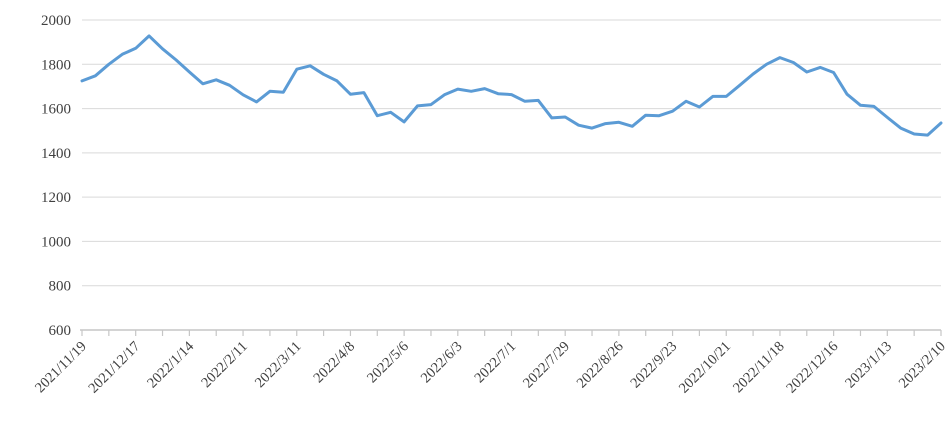 The image size is (952, 432). What do you see at coordinates (653, 365) in the screenshot?
I see `x-axis-tick-label: 2022/9/23` at bounding box center [653, 365].